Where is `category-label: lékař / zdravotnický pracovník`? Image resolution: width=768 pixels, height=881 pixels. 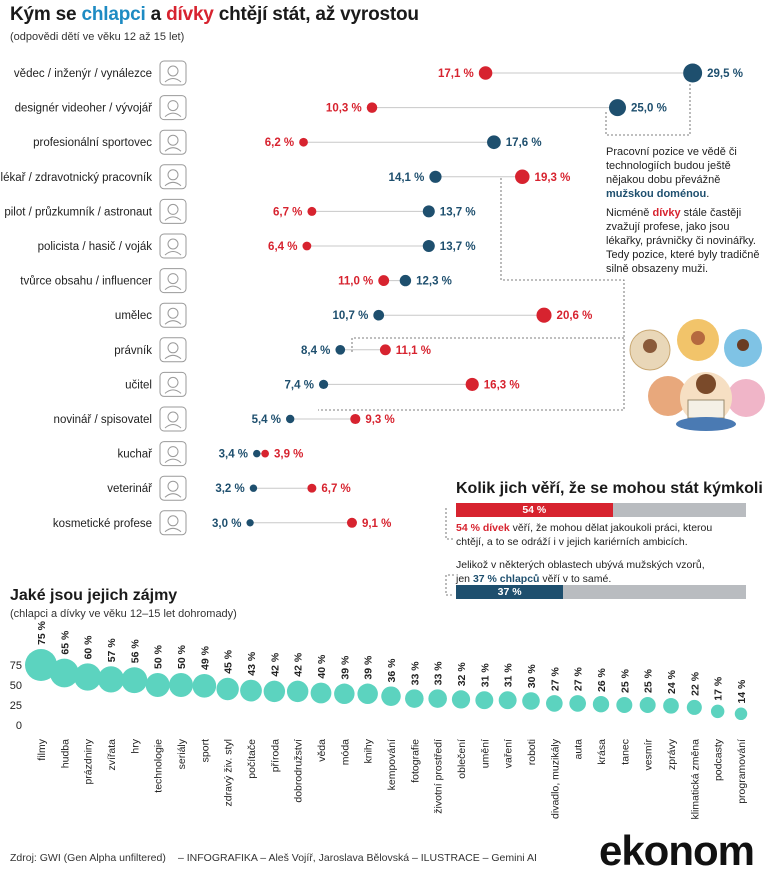 category-label: lékař / zdravotnický pracovník is located at coordinates (77, 178).